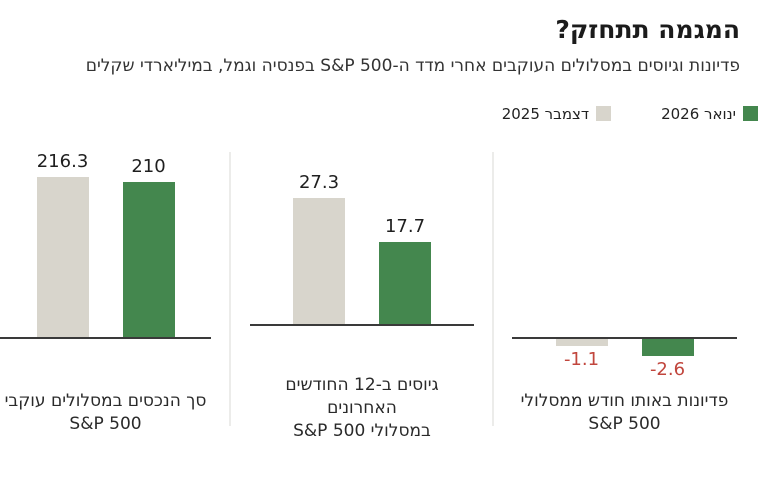 The height and width of the screenshot is (483, 768). I want to click on panel-redemptions-month-axis, so click(624, 241).